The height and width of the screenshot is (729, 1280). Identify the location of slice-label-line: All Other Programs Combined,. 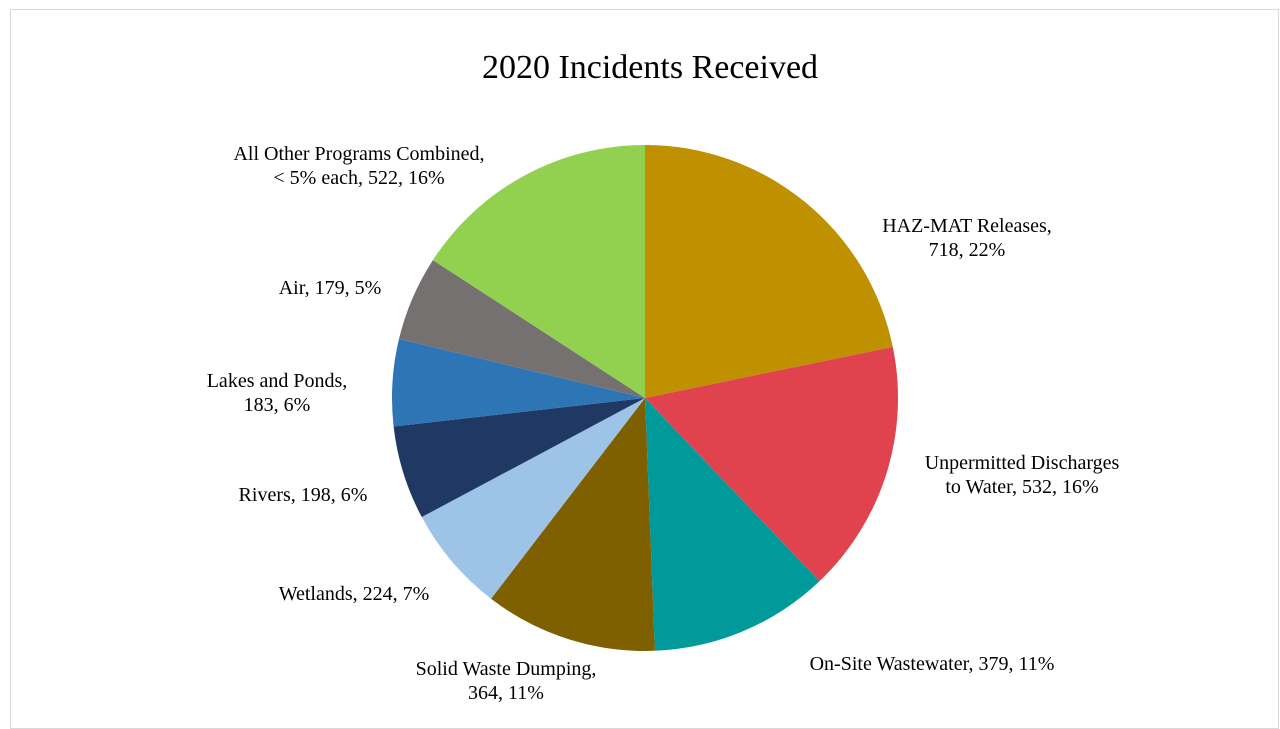
(358, 154).